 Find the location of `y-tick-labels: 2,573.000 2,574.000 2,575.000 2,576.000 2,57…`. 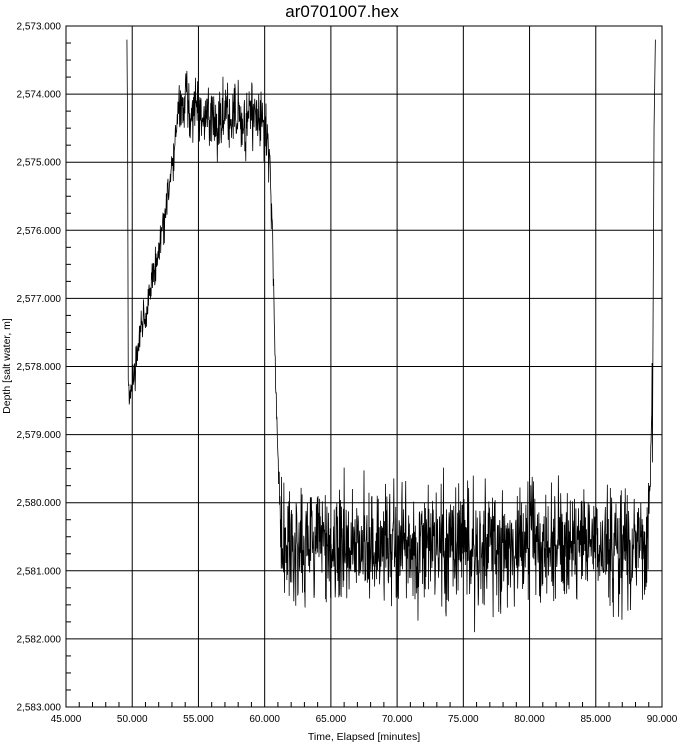

y-tick-labels: 2,573.000 2,574.000 2,575.000 2,576.000 2,57… is located at coordinates (39, 368).